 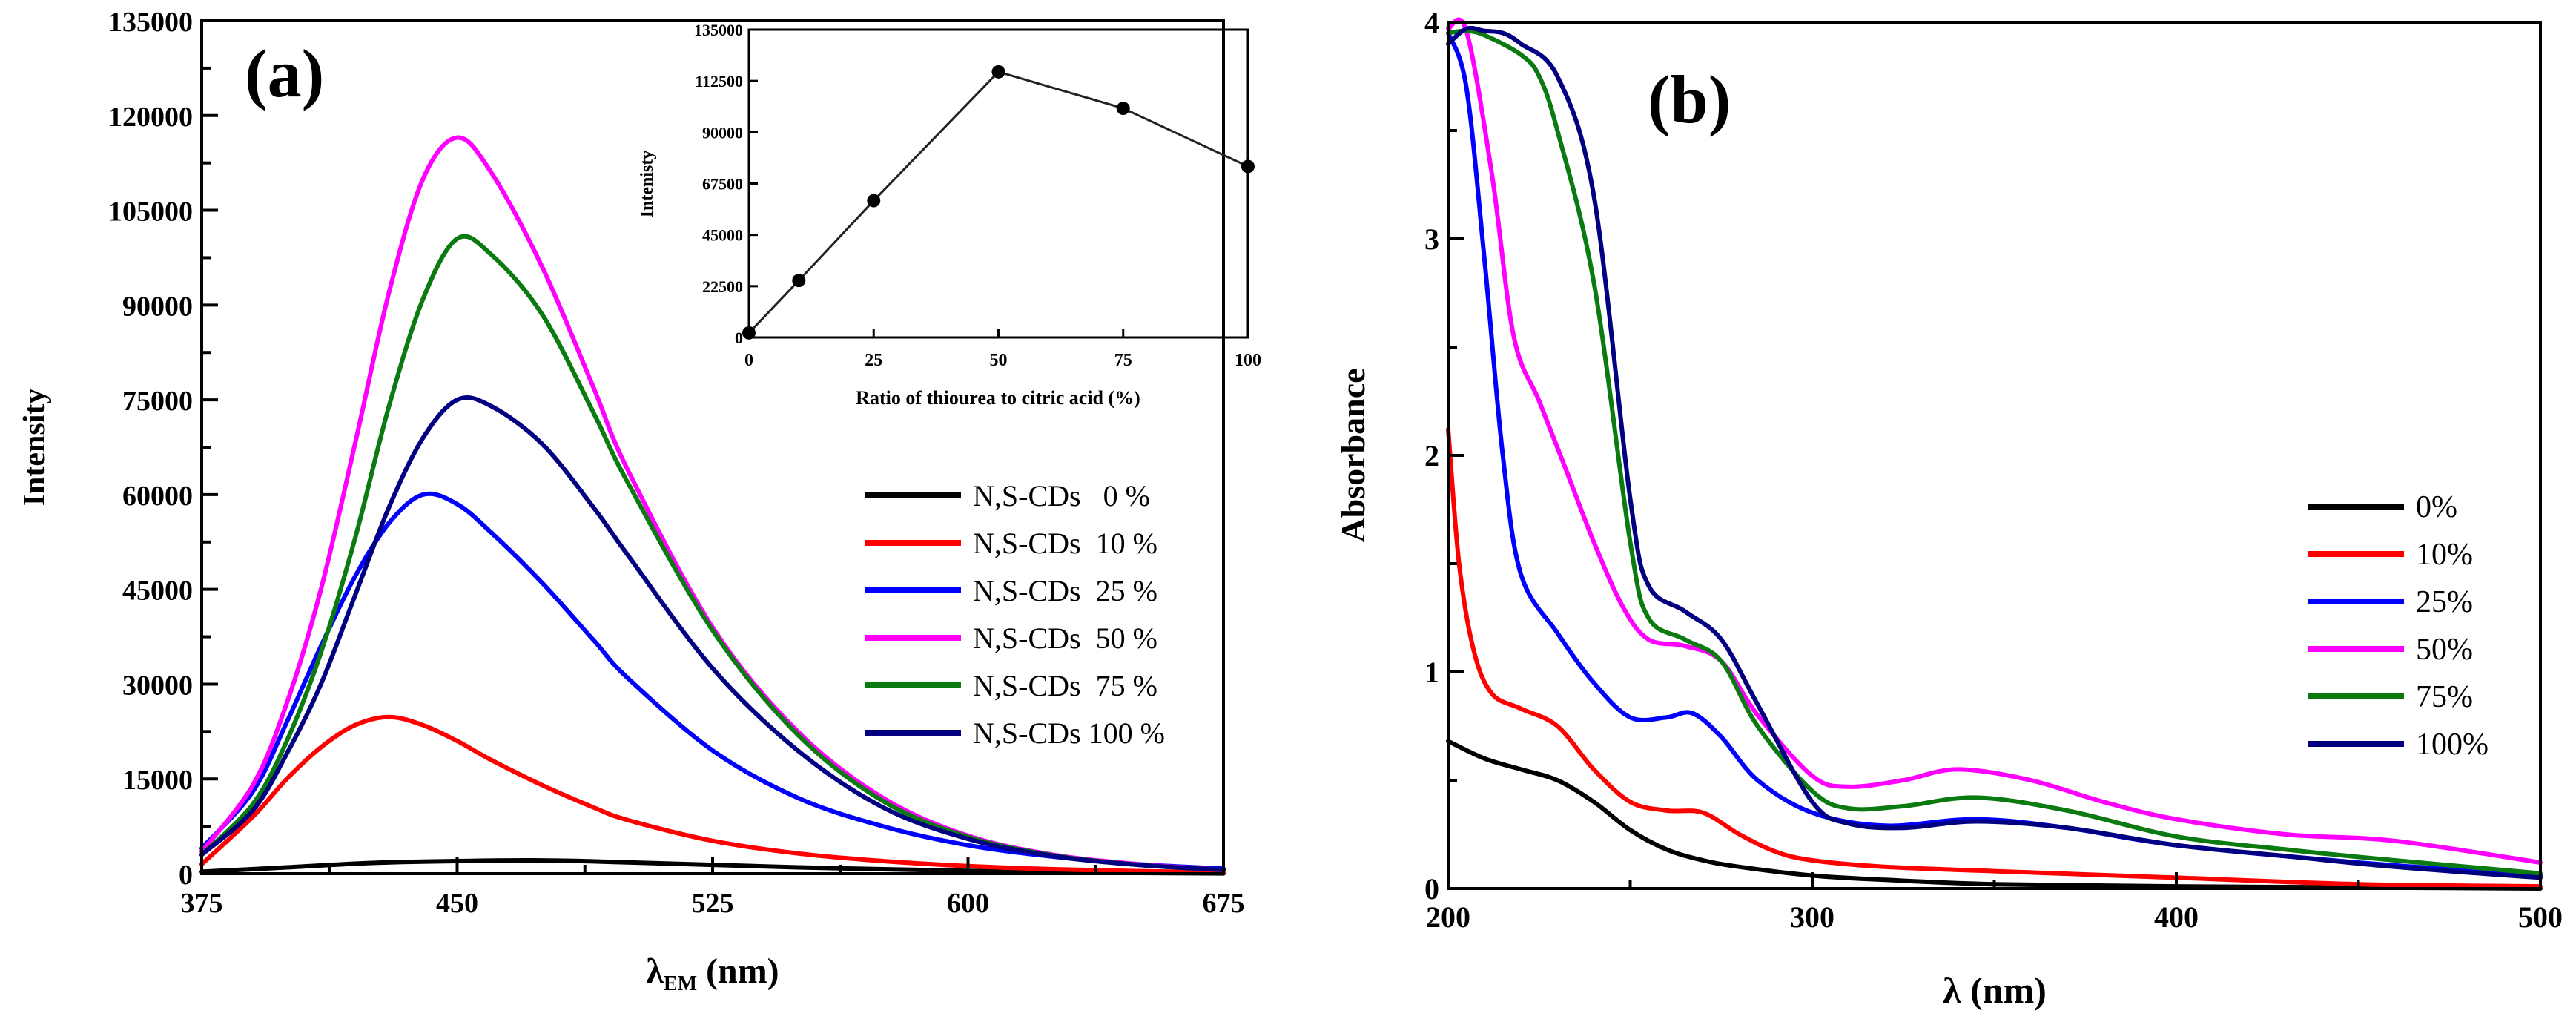 I want to click on inset-y-tick-label: 135000, so click(x=718, y=30).